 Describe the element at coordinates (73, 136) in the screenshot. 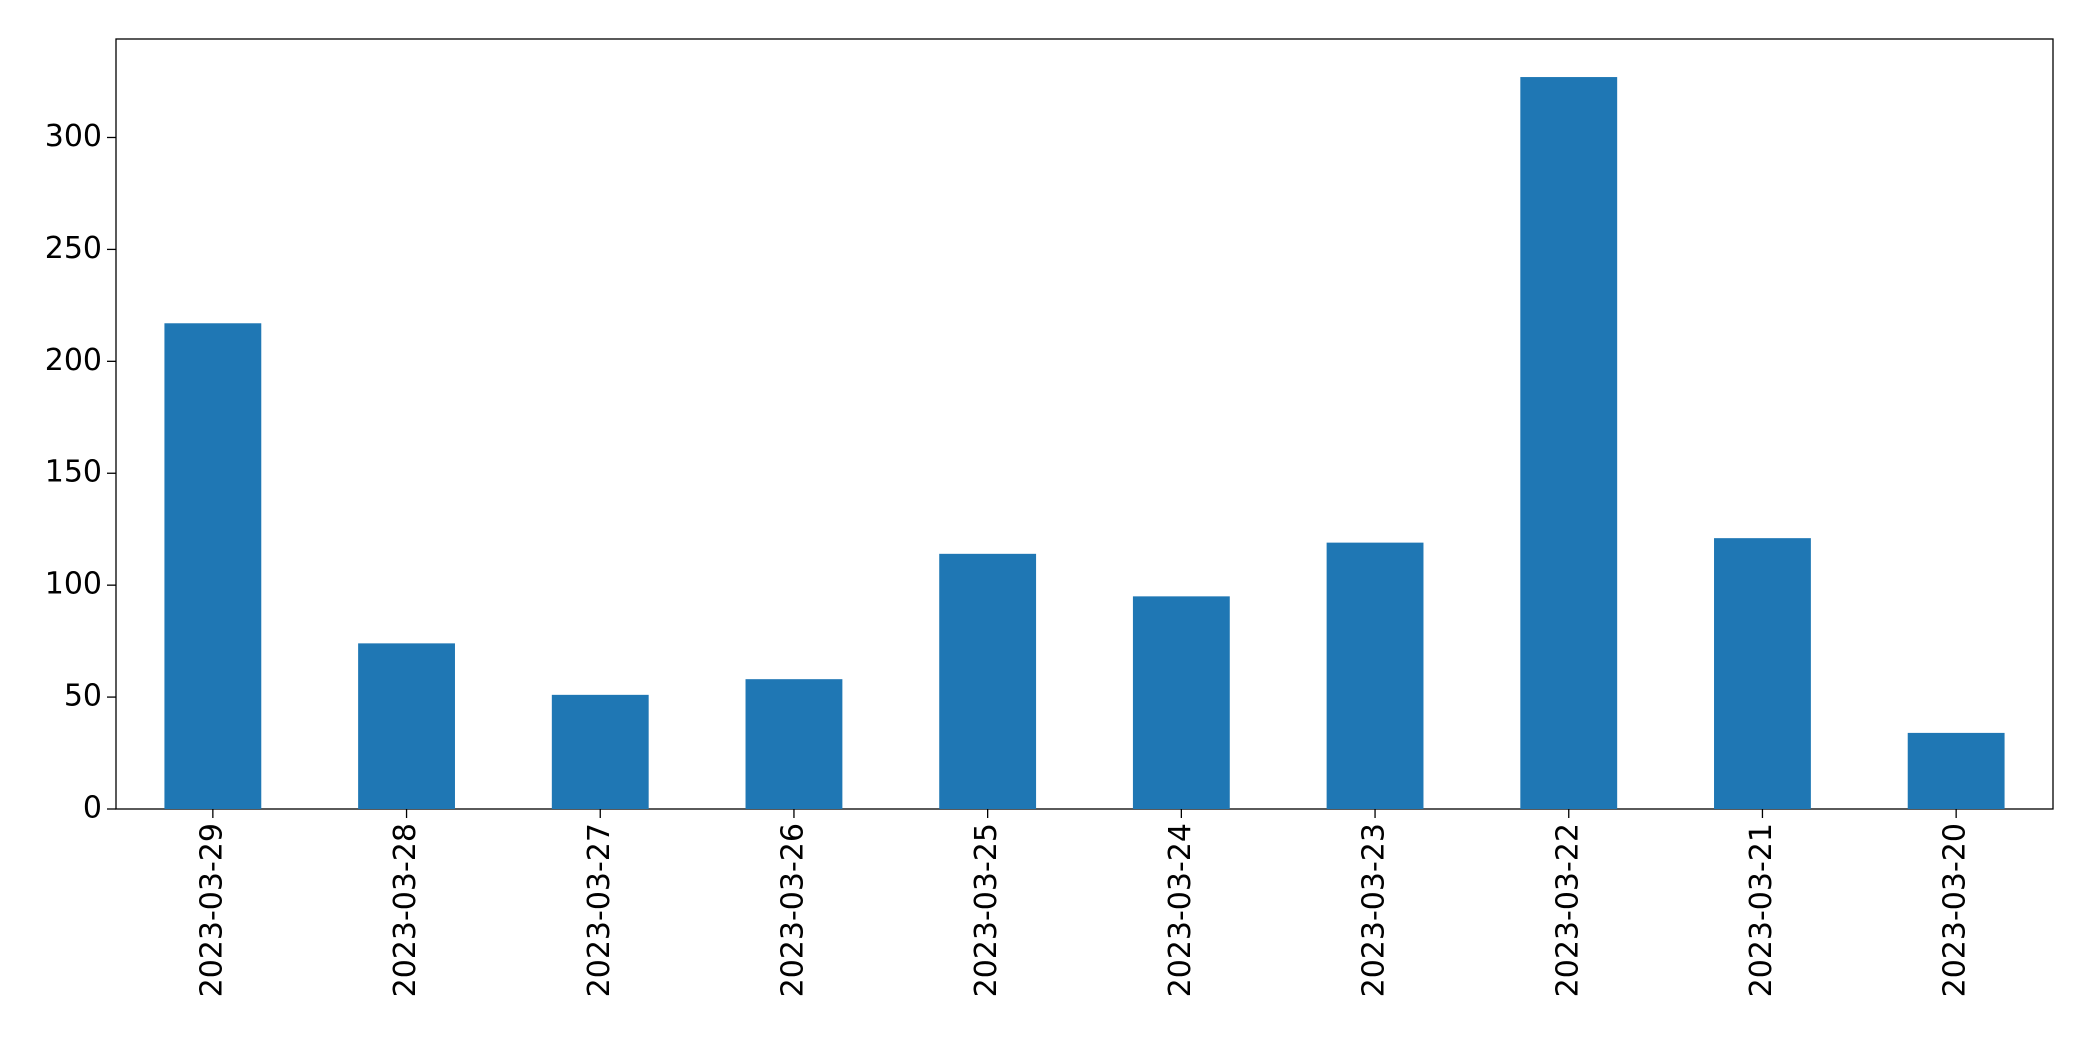

I see `y-tick-label: 300` at that location.